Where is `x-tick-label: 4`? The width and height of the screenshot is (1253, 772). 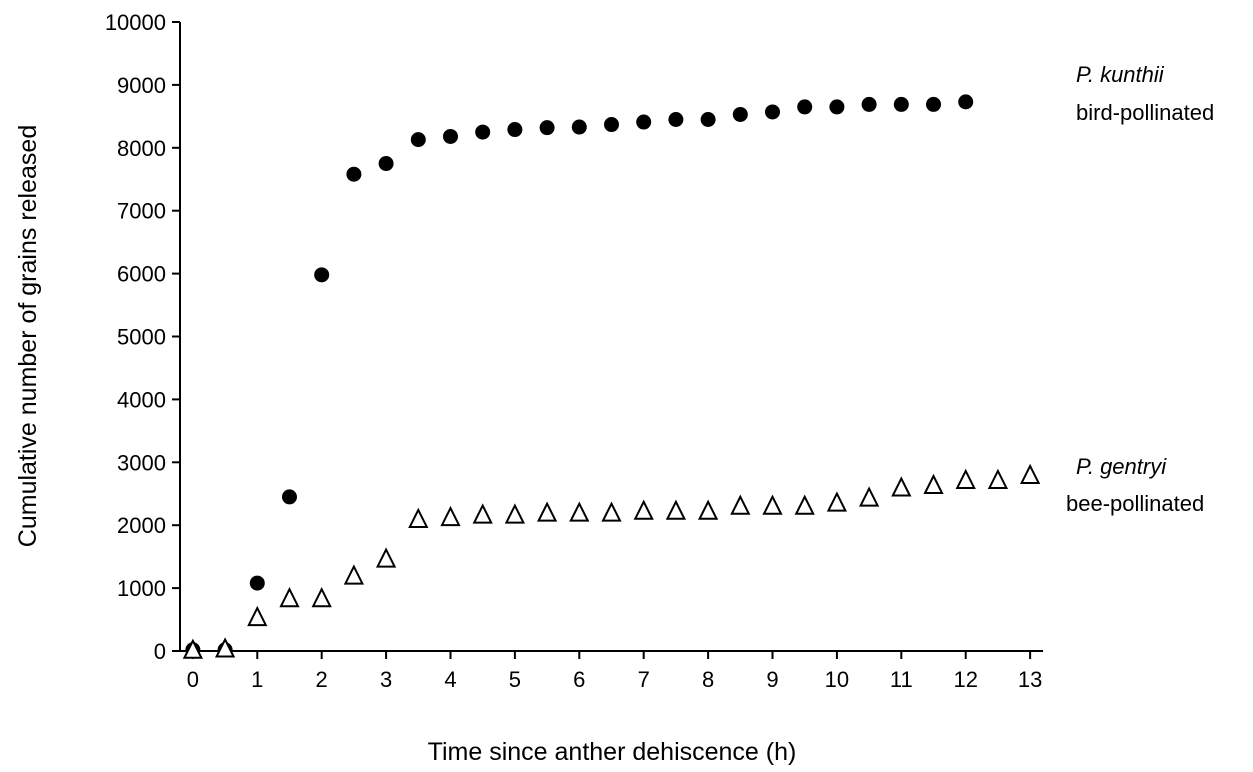
x-tick-label: 4 is located at coordinates (450, 679).